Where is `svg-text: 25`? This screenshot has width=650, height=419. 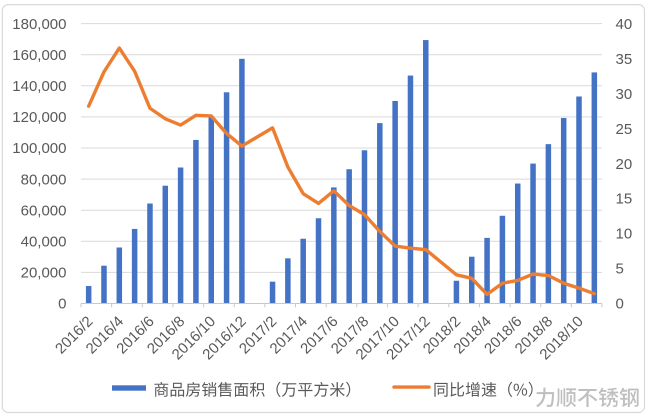
svg-text: 25 is located at coordinates (624, 129).